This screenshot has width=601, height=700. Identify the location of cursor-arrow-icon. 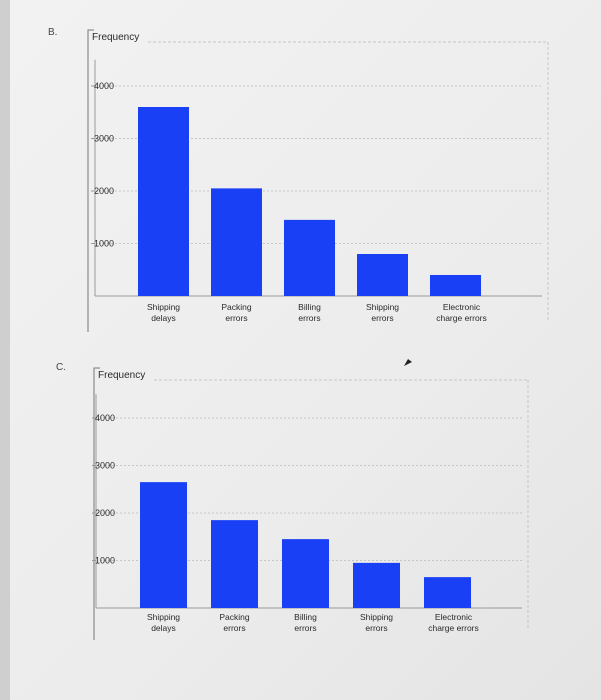
(408, 362).